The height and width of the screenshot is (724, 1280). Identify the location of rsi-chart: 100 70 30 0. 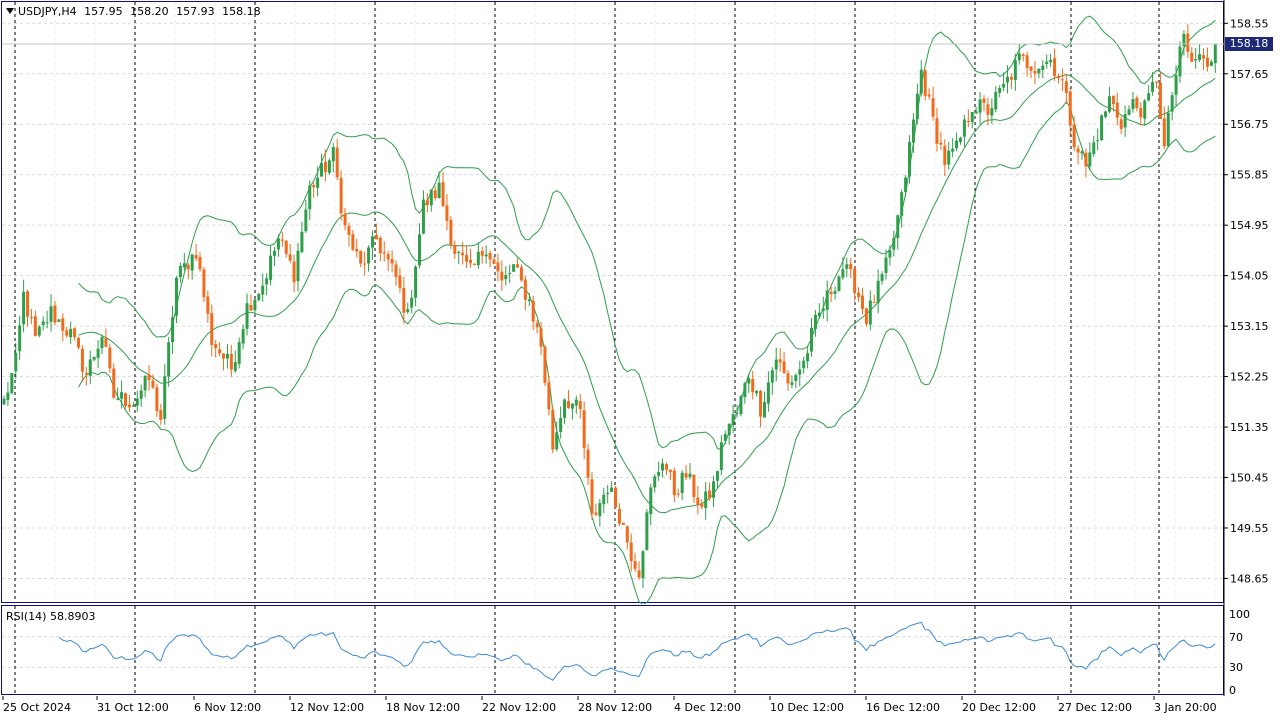
(640, 650).